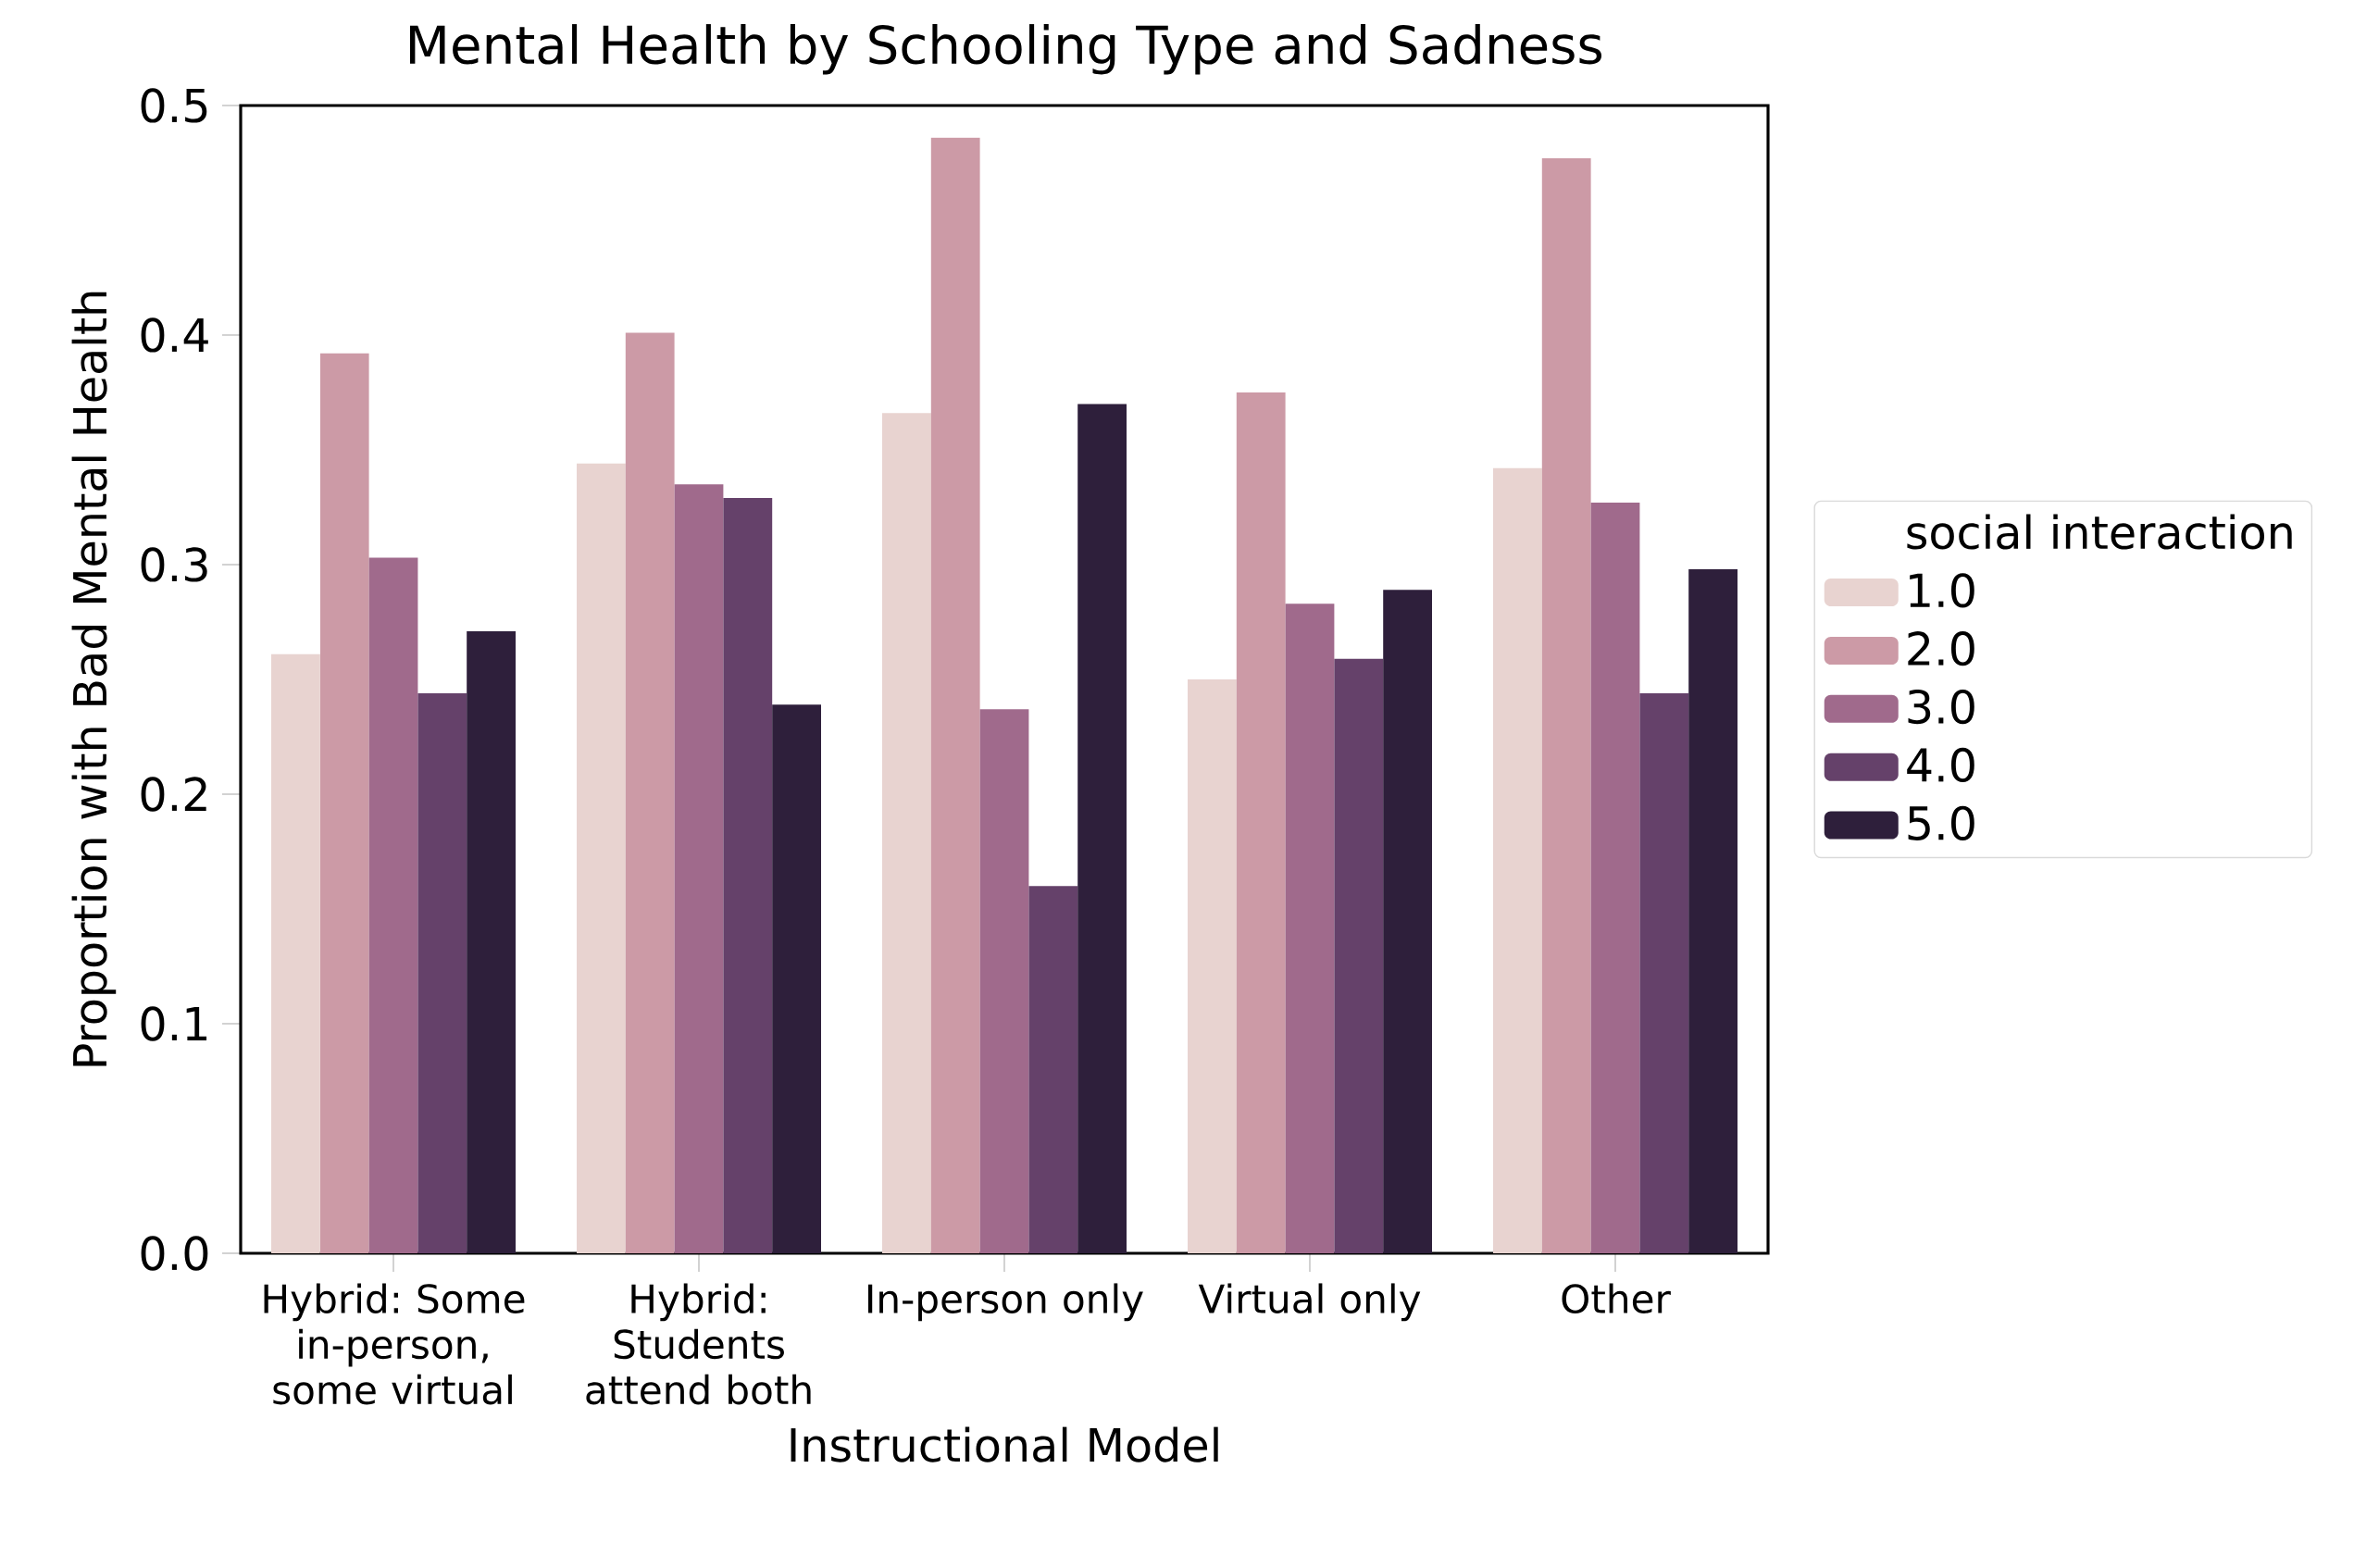  I want to click on legend-label: 4.0, so click(1940, 765).